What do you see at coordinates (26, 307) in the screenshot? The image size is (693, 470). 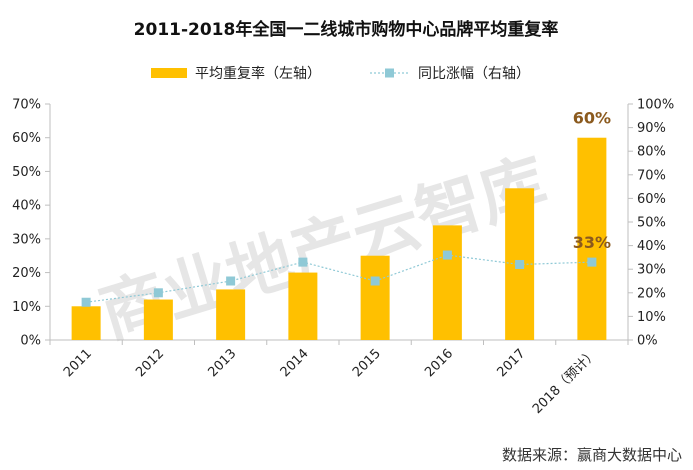 I see `left-tick-label: 10%` at bounding box center [26, 307].